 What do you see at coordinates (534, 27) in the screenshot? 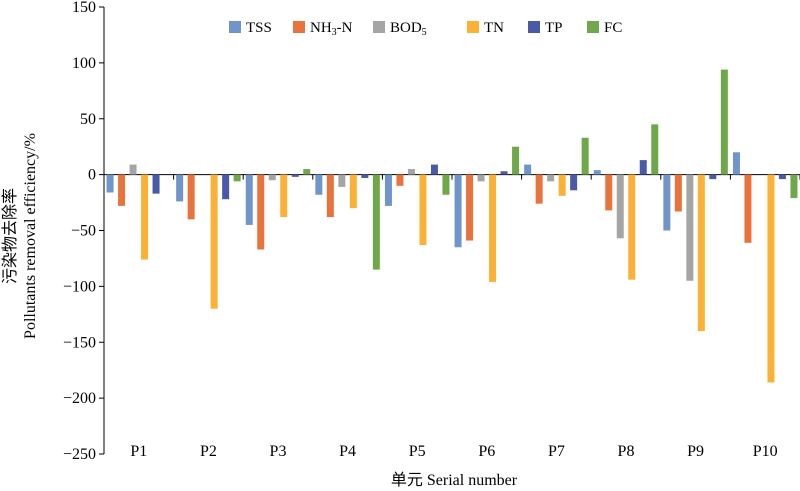
I see `legend-swatch-tp` at bounding box center [534, 27].